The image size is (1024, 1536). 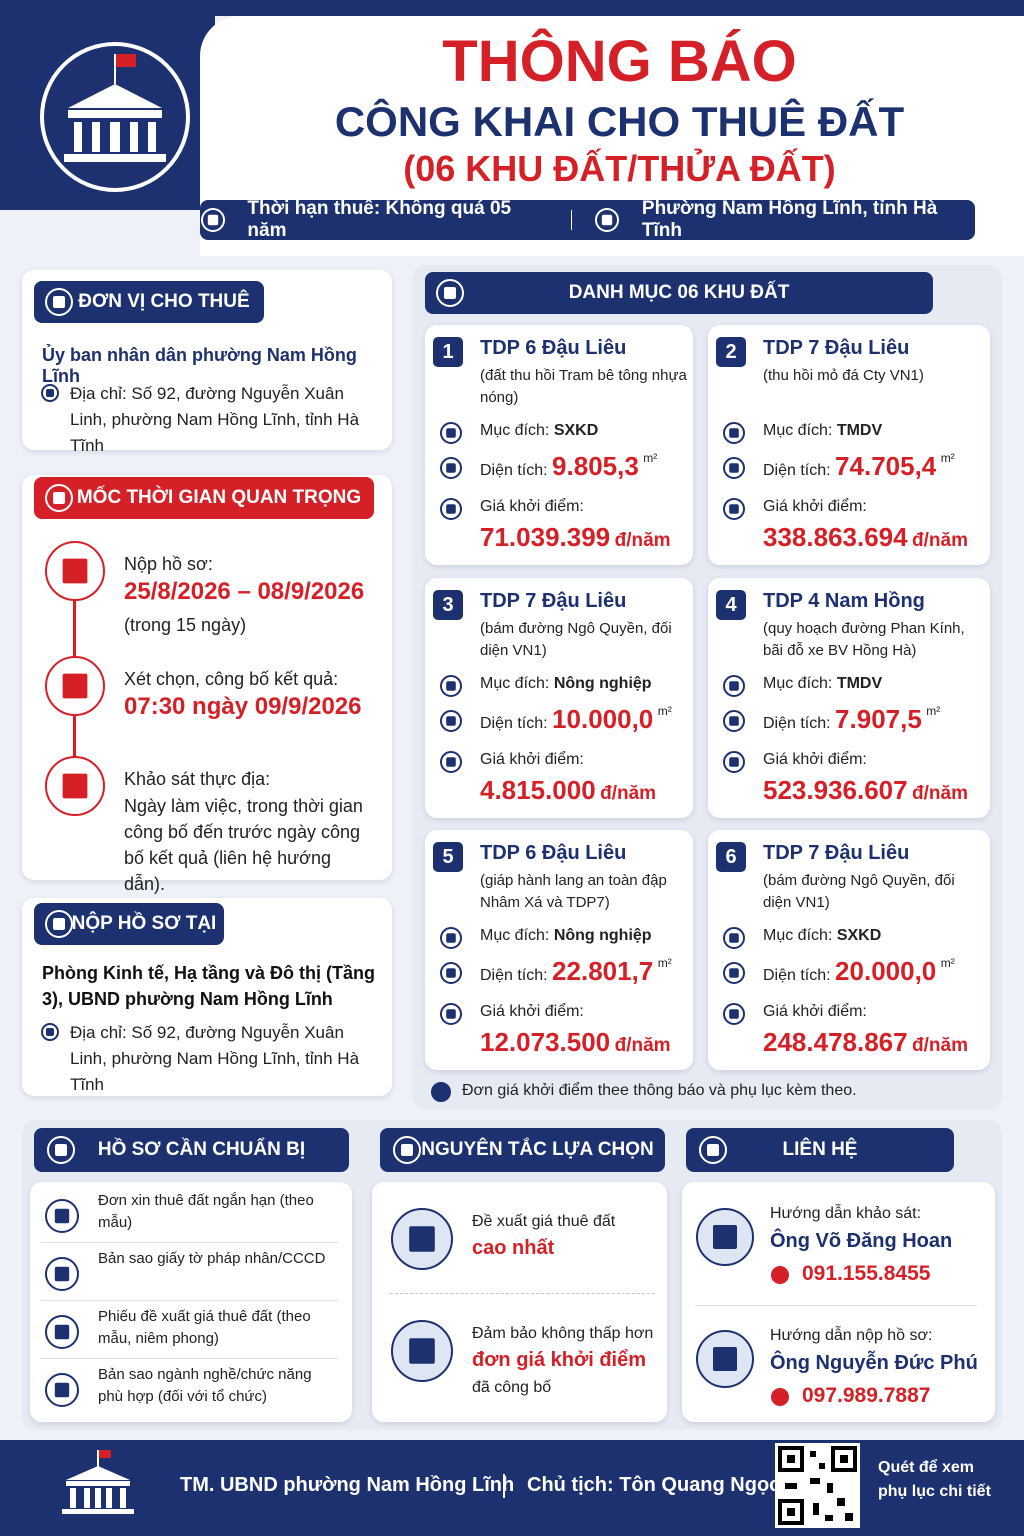 What do you see at coordinates (545, 537) in the screenshot?
I see `price-value: 71.039.399` at bounding box center [545, 537].